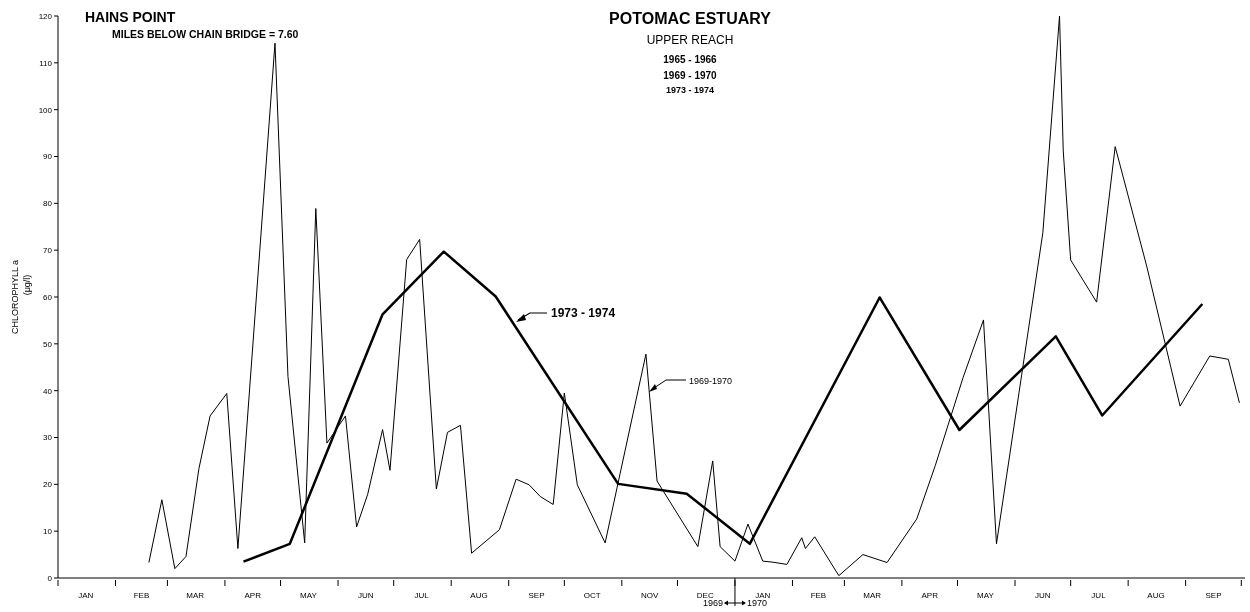  What do you see at coordinates (690, 75) in the screenshot?
I see `annotation: 1969 - 1970` at bounding box center [690, 75].